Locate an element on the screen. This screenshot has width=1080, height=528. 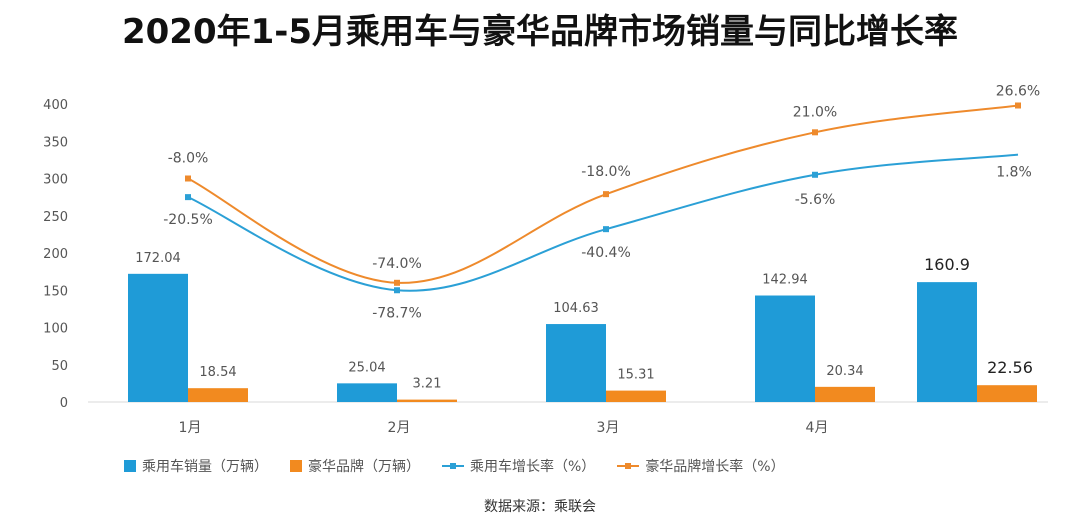
data-source-note: 数据来源：乘联会 is located at coordinates (540, 507).